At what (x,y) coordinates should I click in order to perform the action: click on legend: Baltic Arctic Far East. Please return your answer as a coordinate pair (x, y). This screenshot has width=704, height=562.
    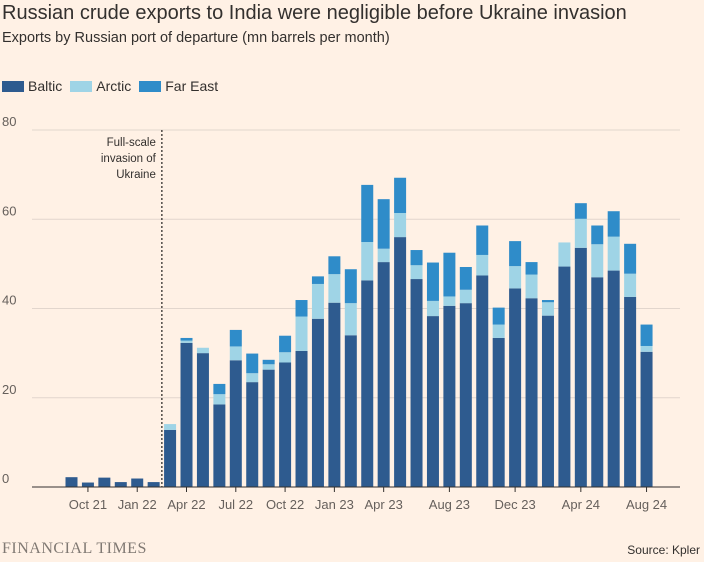
    Looking at the image, I should click on (110, 86).